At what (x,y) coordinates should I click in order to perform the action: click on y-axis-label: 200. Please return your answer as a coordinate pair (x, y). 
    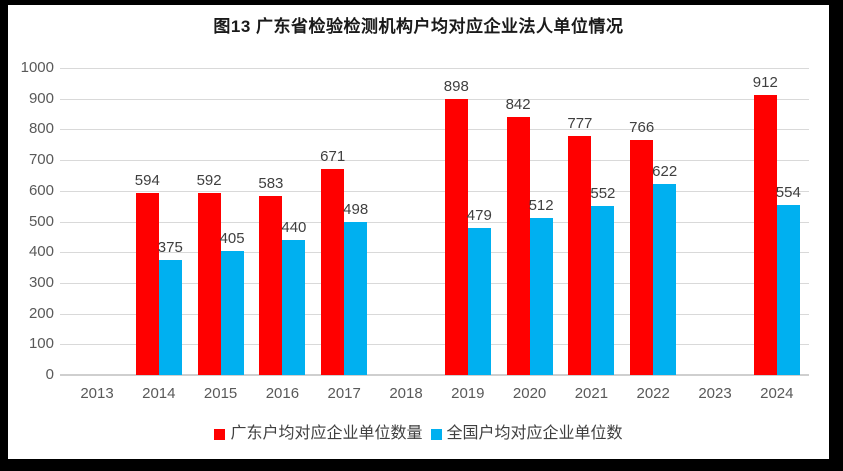
    Looking at the image, I should click on (41, 313).